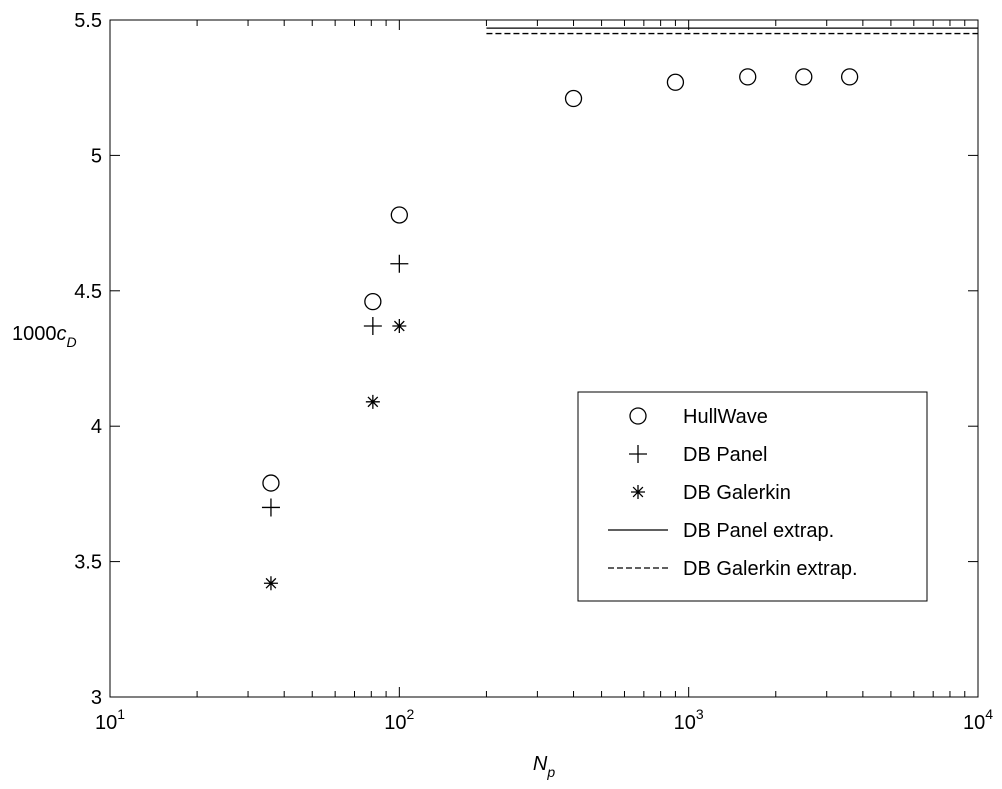 This screenshot has height=789, width=1002. I want to click on x-label-main: N, so click(540, 764).